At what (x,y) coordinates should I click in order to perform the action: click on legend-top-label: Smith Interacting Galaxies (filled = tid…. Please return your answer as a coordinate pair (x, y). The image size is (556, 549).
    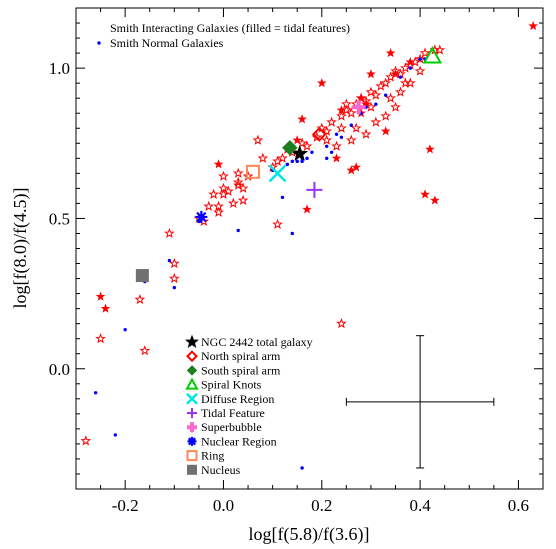
    Looking at the image, I should click on (230, 28).